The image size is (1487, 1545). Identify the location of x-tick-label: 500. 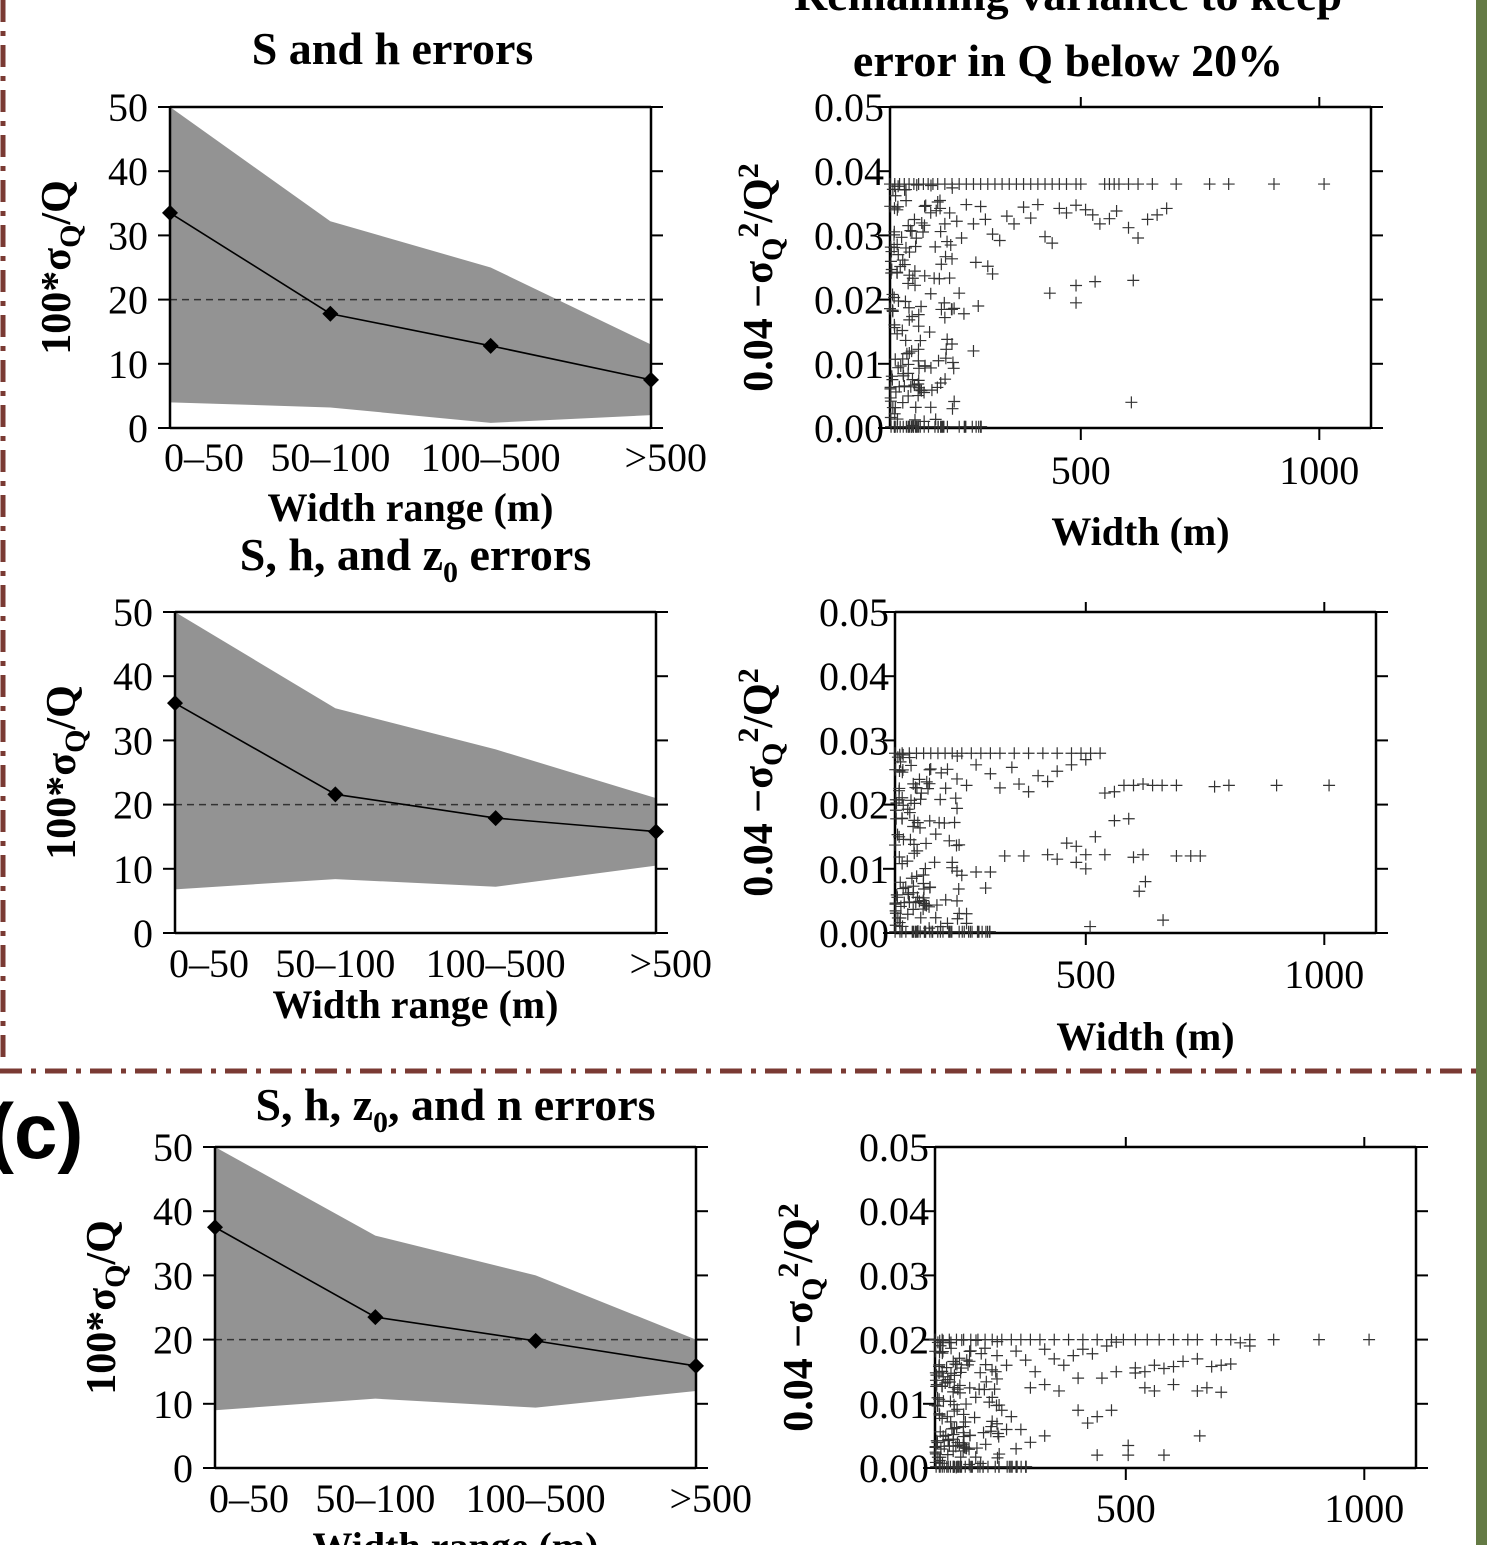
(1086, 974).